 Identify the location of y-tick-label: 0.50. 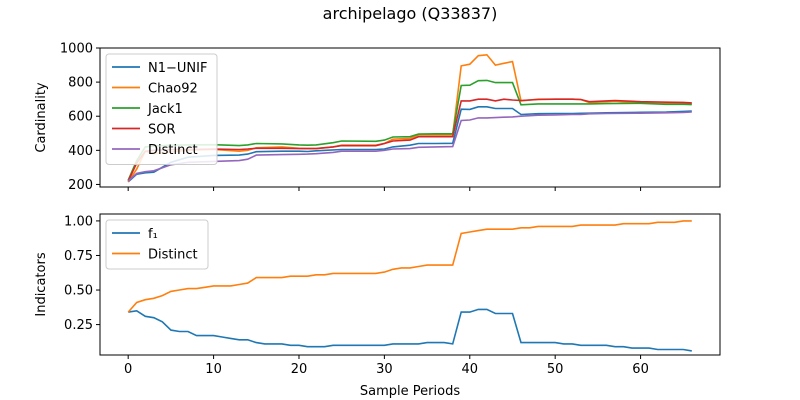
(78, 291).